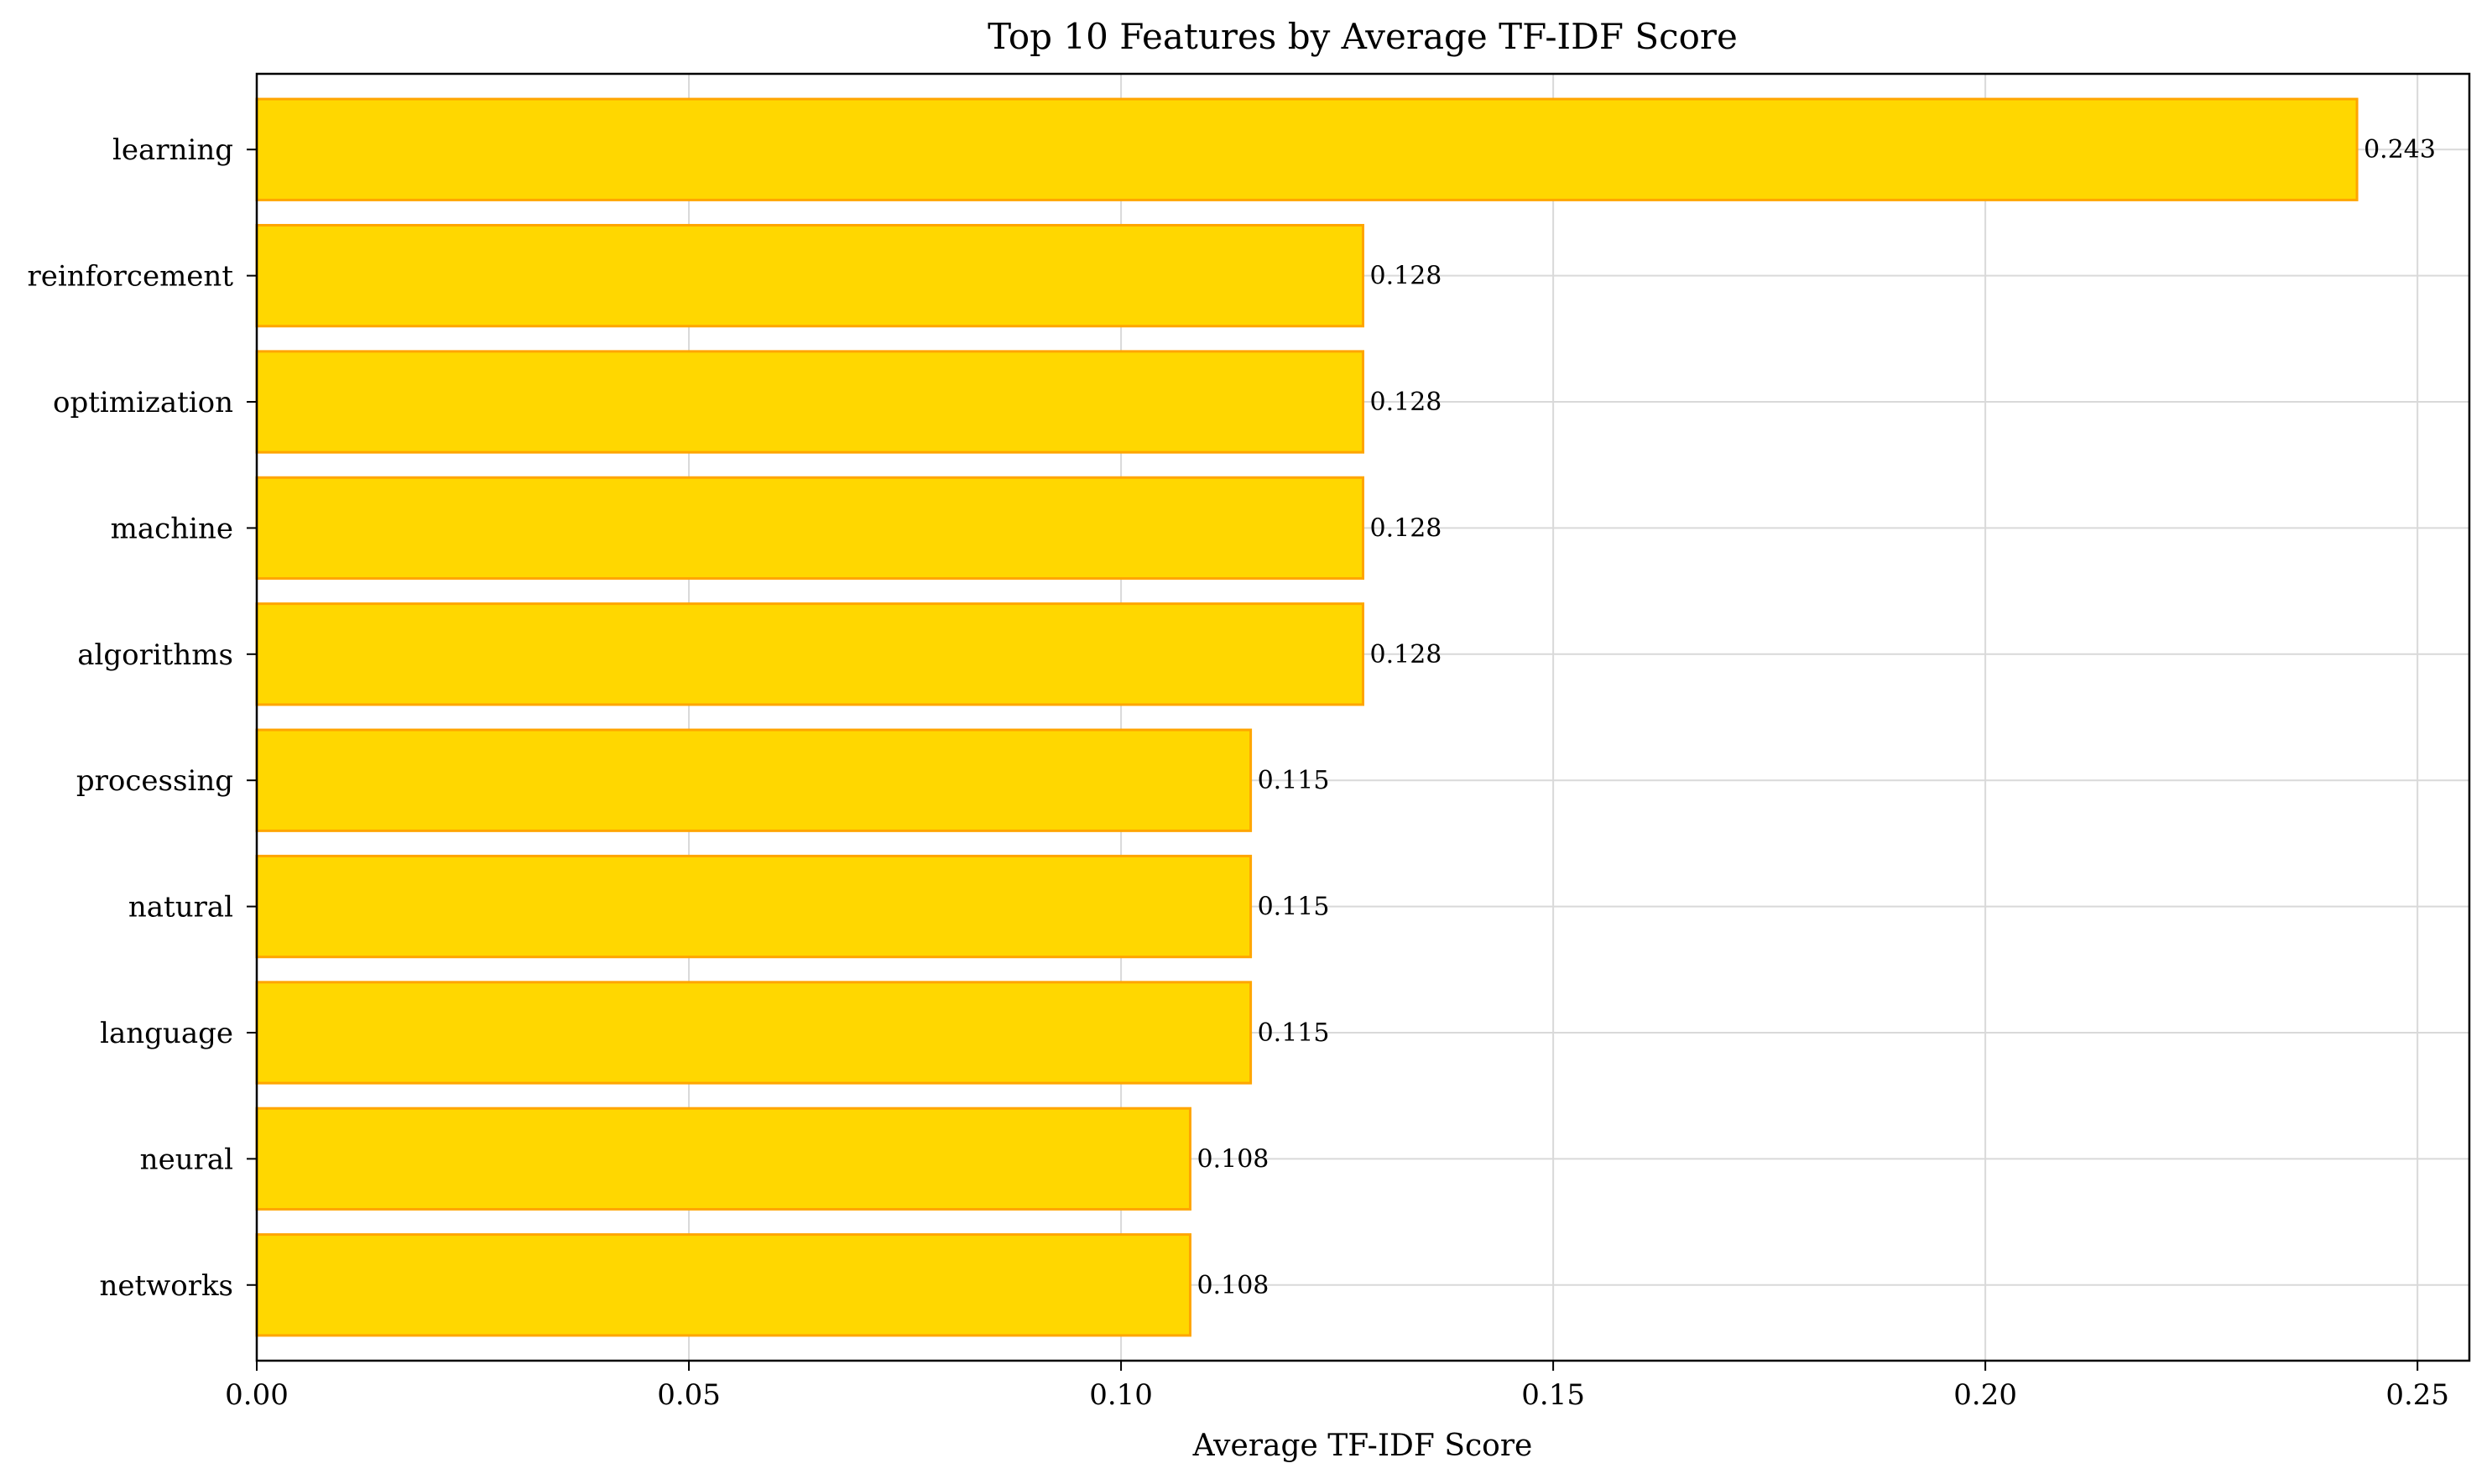 The width and height of the screenshot is (2492, 1484). What do you see at coordinates (1363, 1446) in the screenshot?
I see `x-axis-label: Average TF-IDF Score` at bounding box center [1363, 1446].